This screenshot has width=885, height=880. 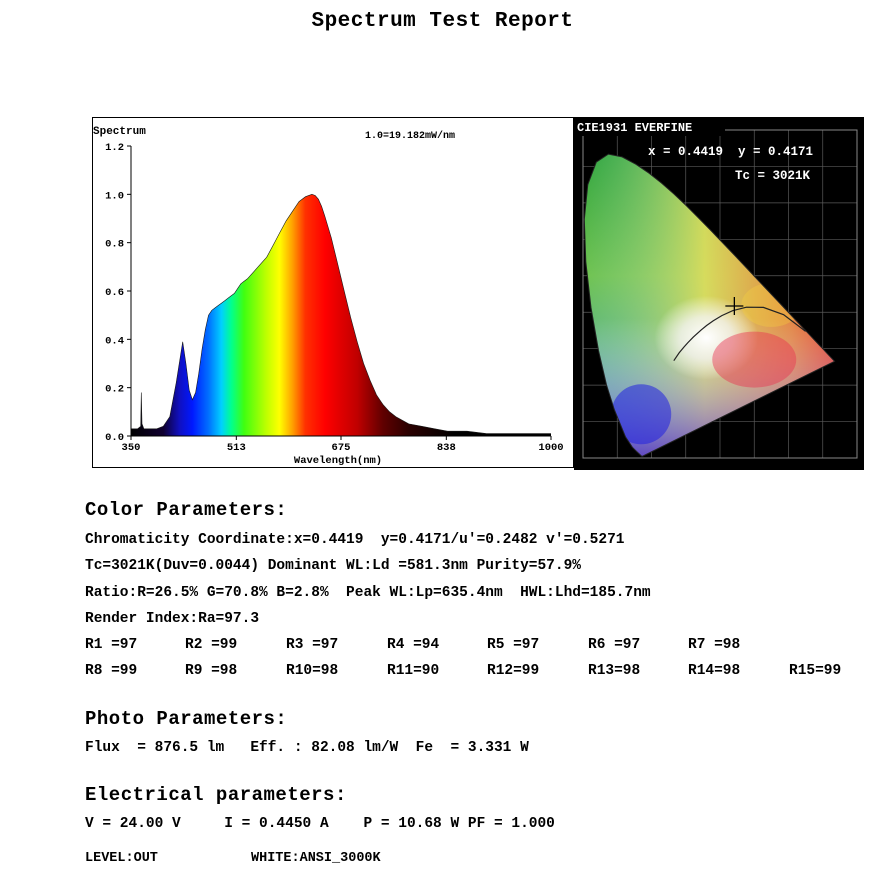 What do you see at coordinates (236, 448) in the screenshot?
I see `x-tick-label: 513` at bounding box center [236, 448].